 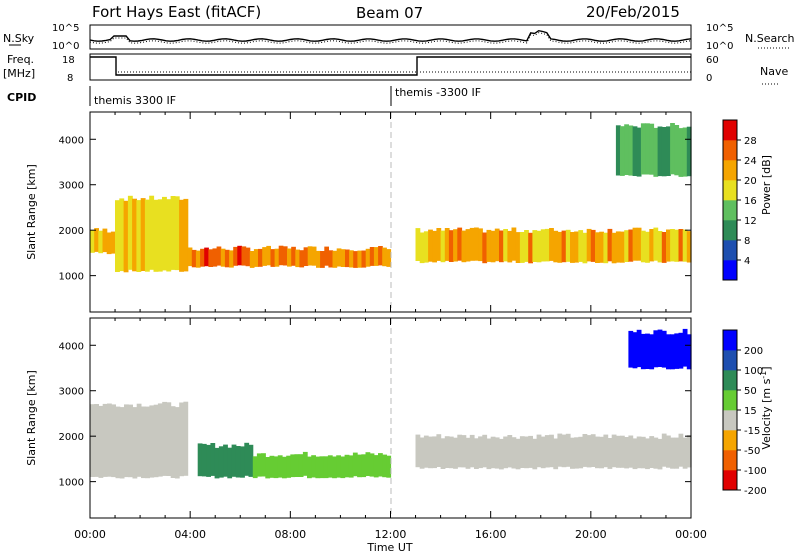 I want to click on freq-left-tick-bottom: 8, so click(x=70, y=78).